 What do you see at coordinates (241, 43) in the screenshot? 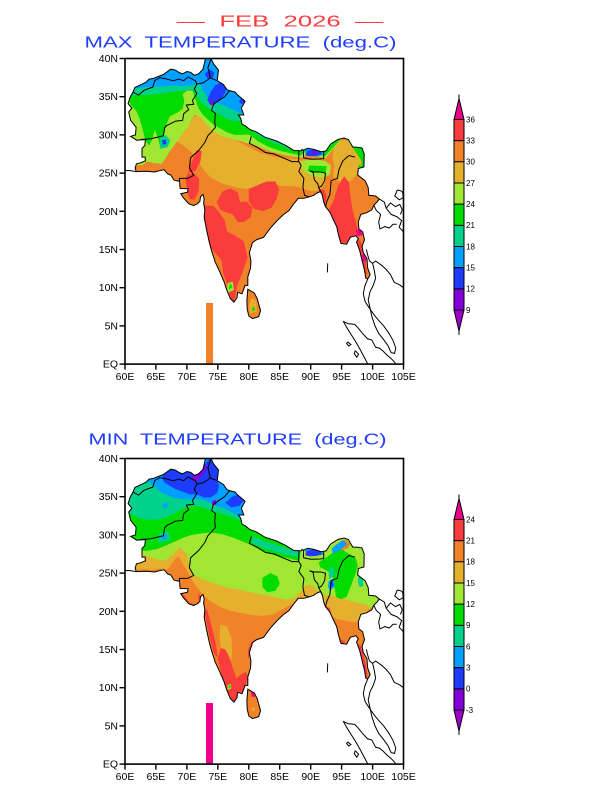
I see `svg-text: MAX TEMPERATURE (deg.C)` at bounding box center [241, 43].